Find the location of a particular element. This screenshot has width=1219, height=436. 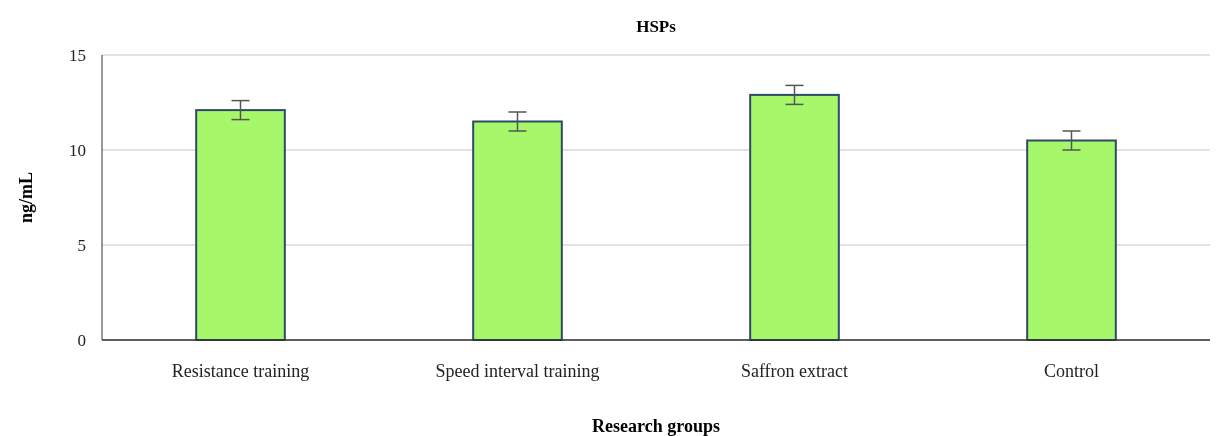

chart-title: HSPs is located at coordinates (656, 26).